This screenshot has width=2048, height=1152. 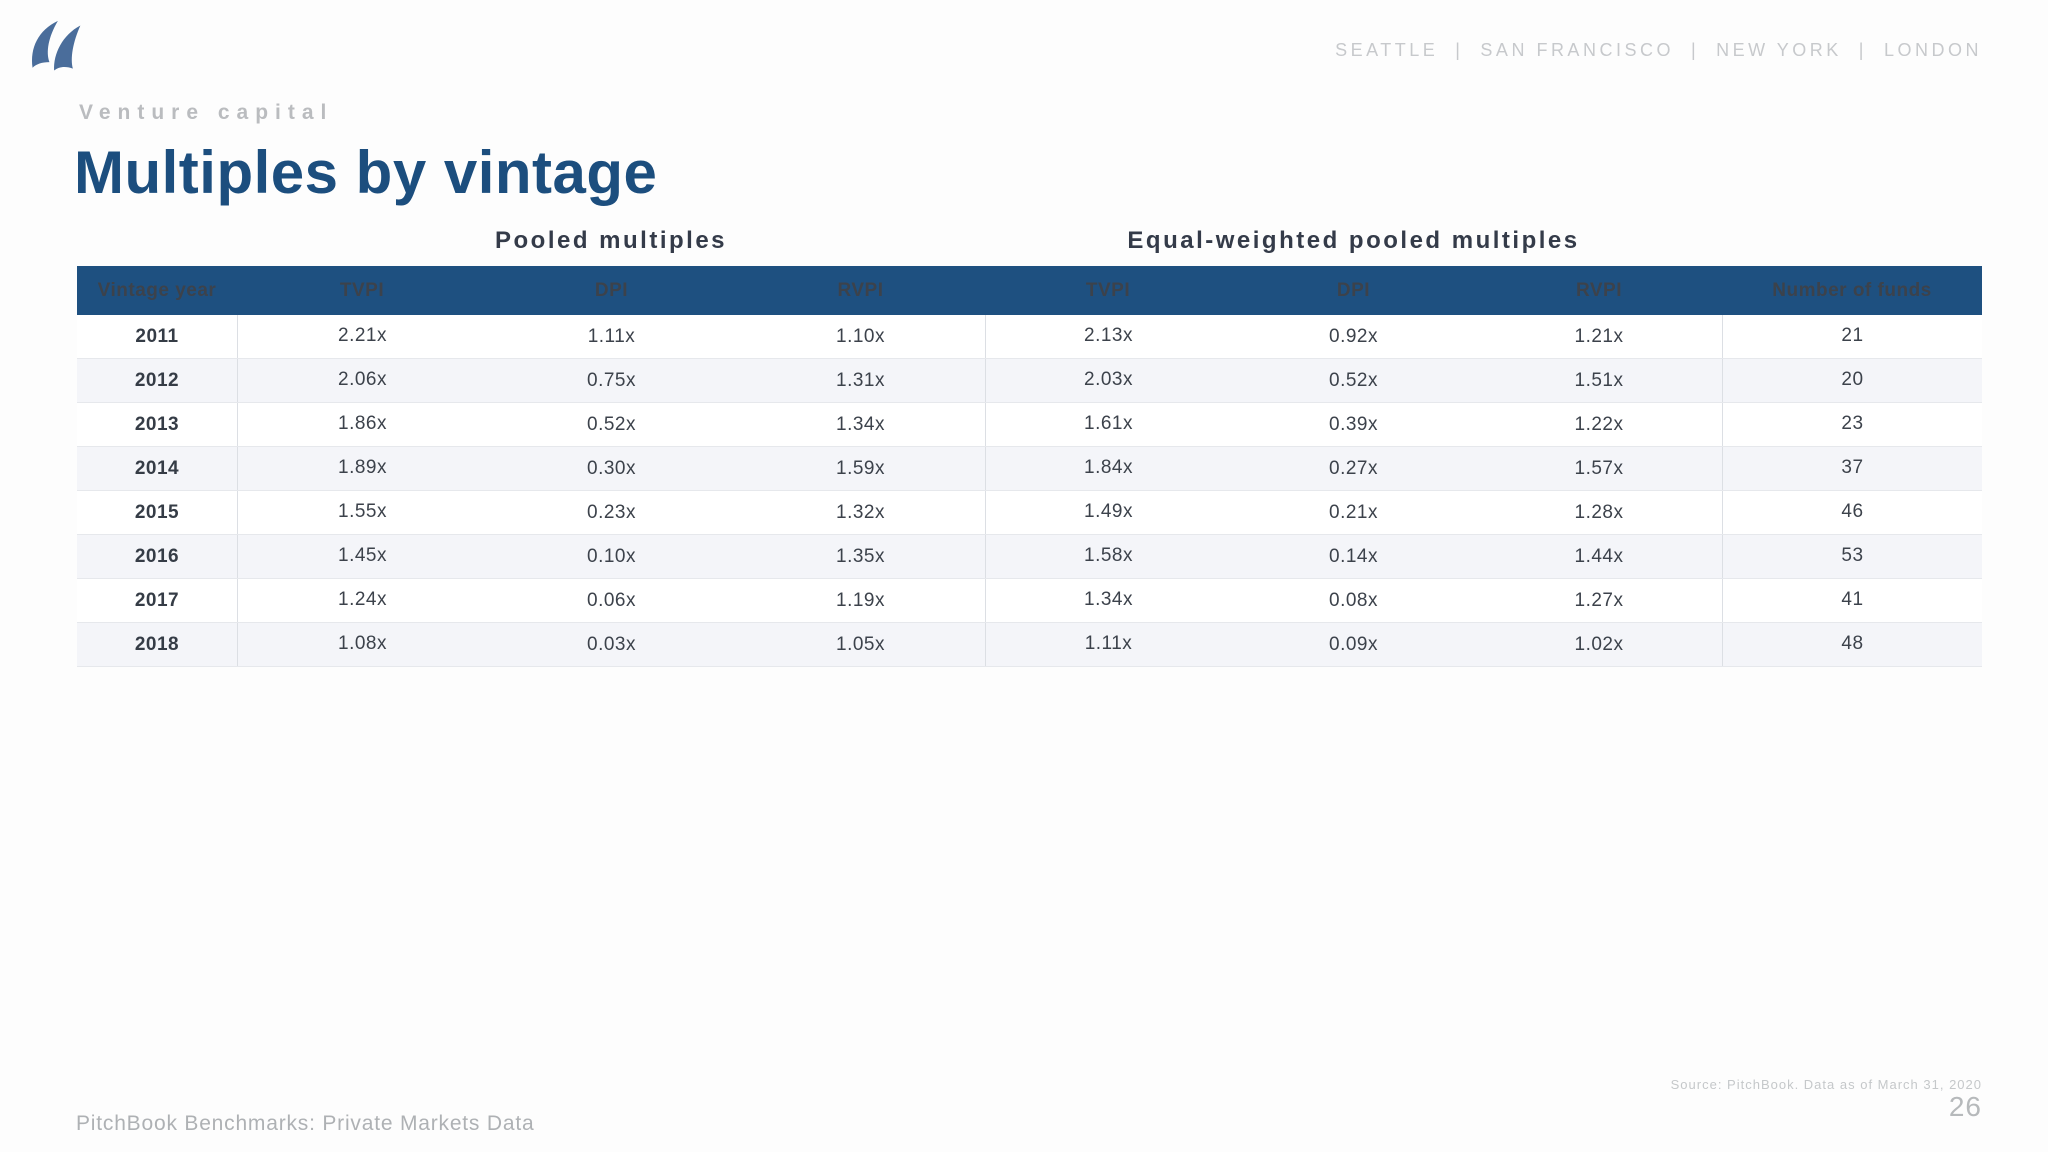 I want to click on multiple-value-cell: 1.44x, so click(x=1599, y=556).